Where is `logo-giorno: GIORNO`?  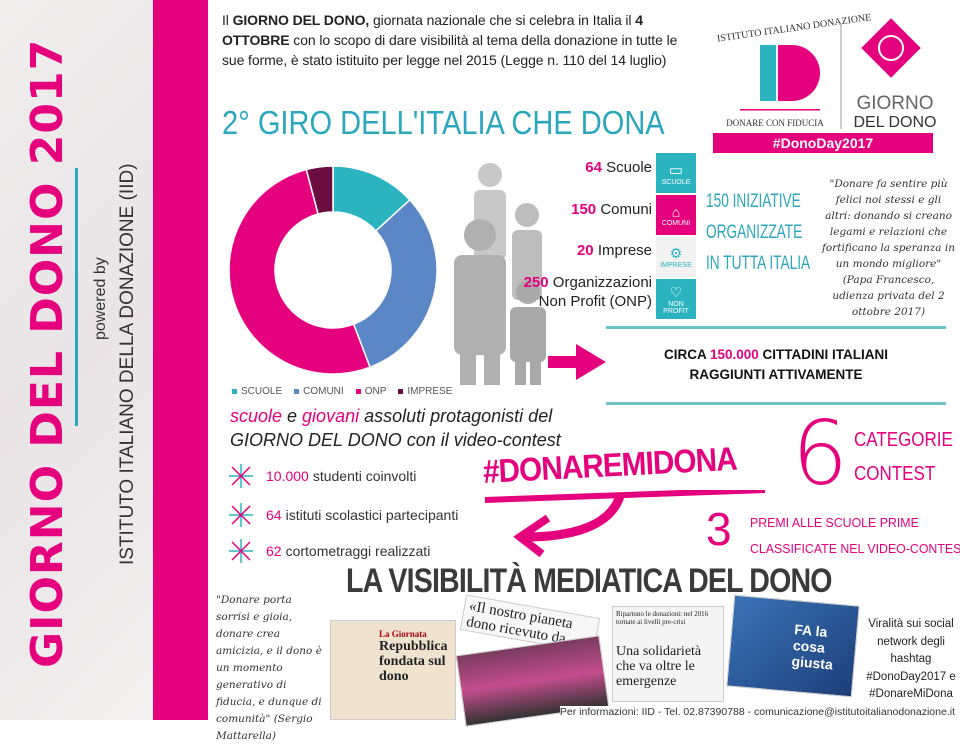
logo-giorno: GIORNO is located at coordinates (894, 103).